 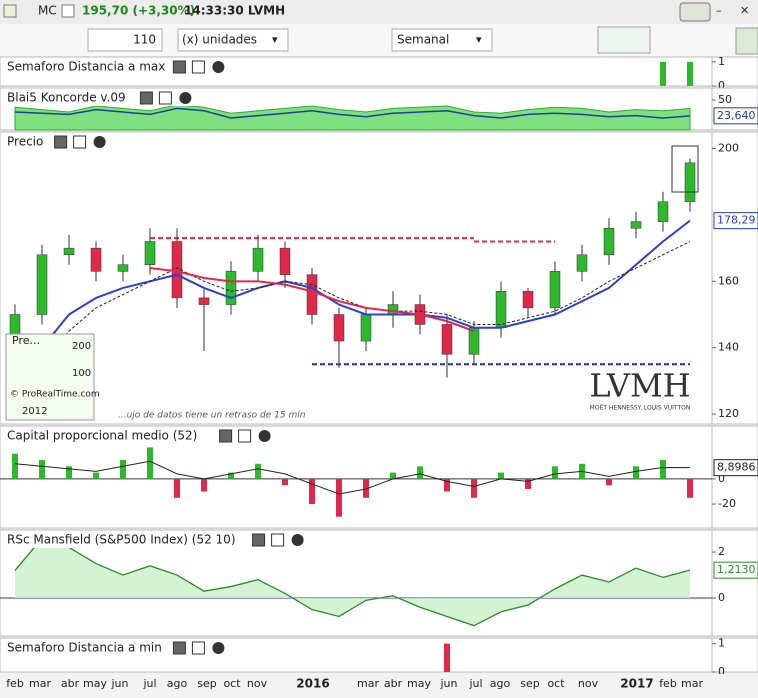 What do you see at coordinates (728, 280) in the screenshot?
I see `y-tick-label: 160` at bounding box center [728, 280].